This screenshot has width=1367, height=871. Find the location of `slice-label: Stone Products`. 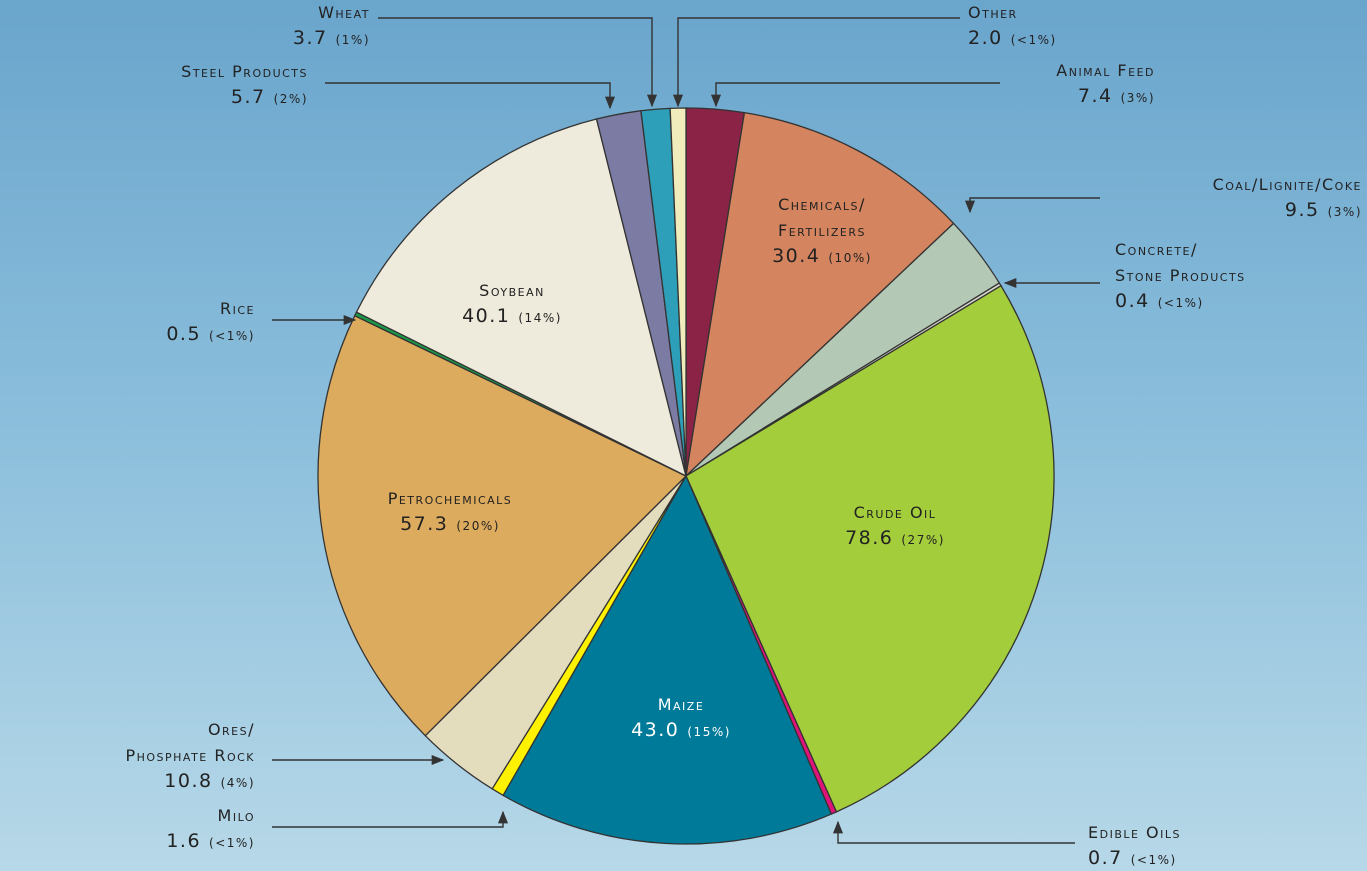

slice-label: Stone Products is located at coordinates (1180, 275).